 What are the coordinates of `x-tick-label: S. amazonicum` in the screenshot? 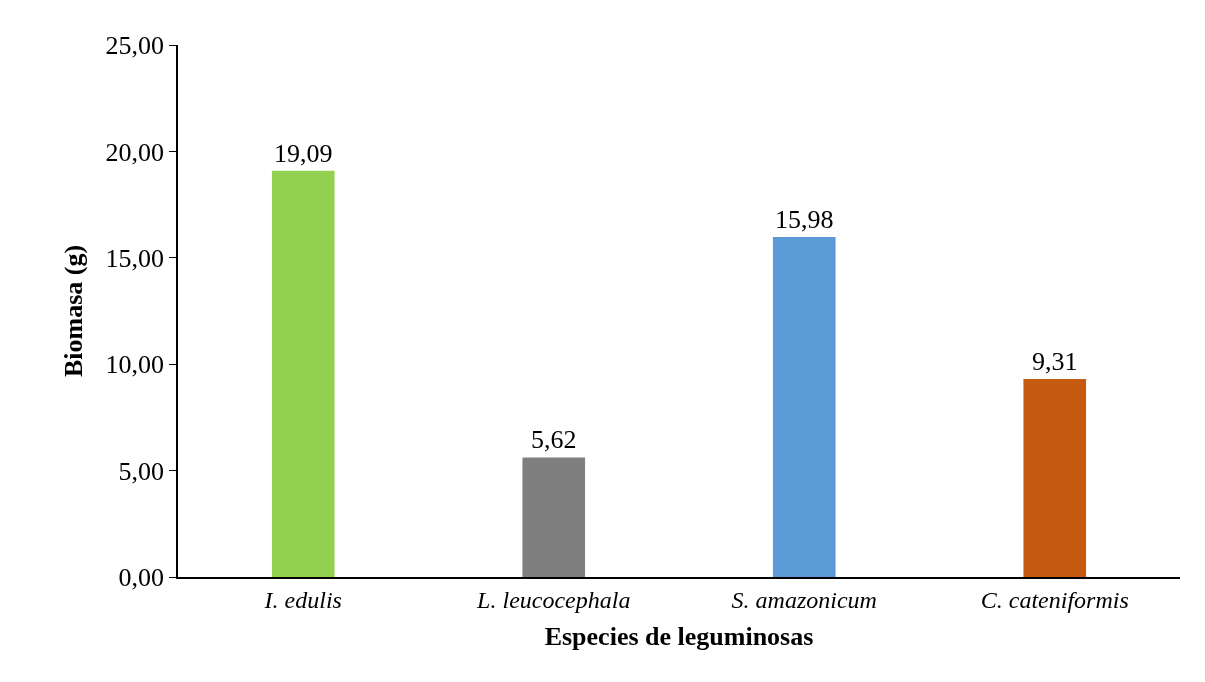 It's located at (804, 599).